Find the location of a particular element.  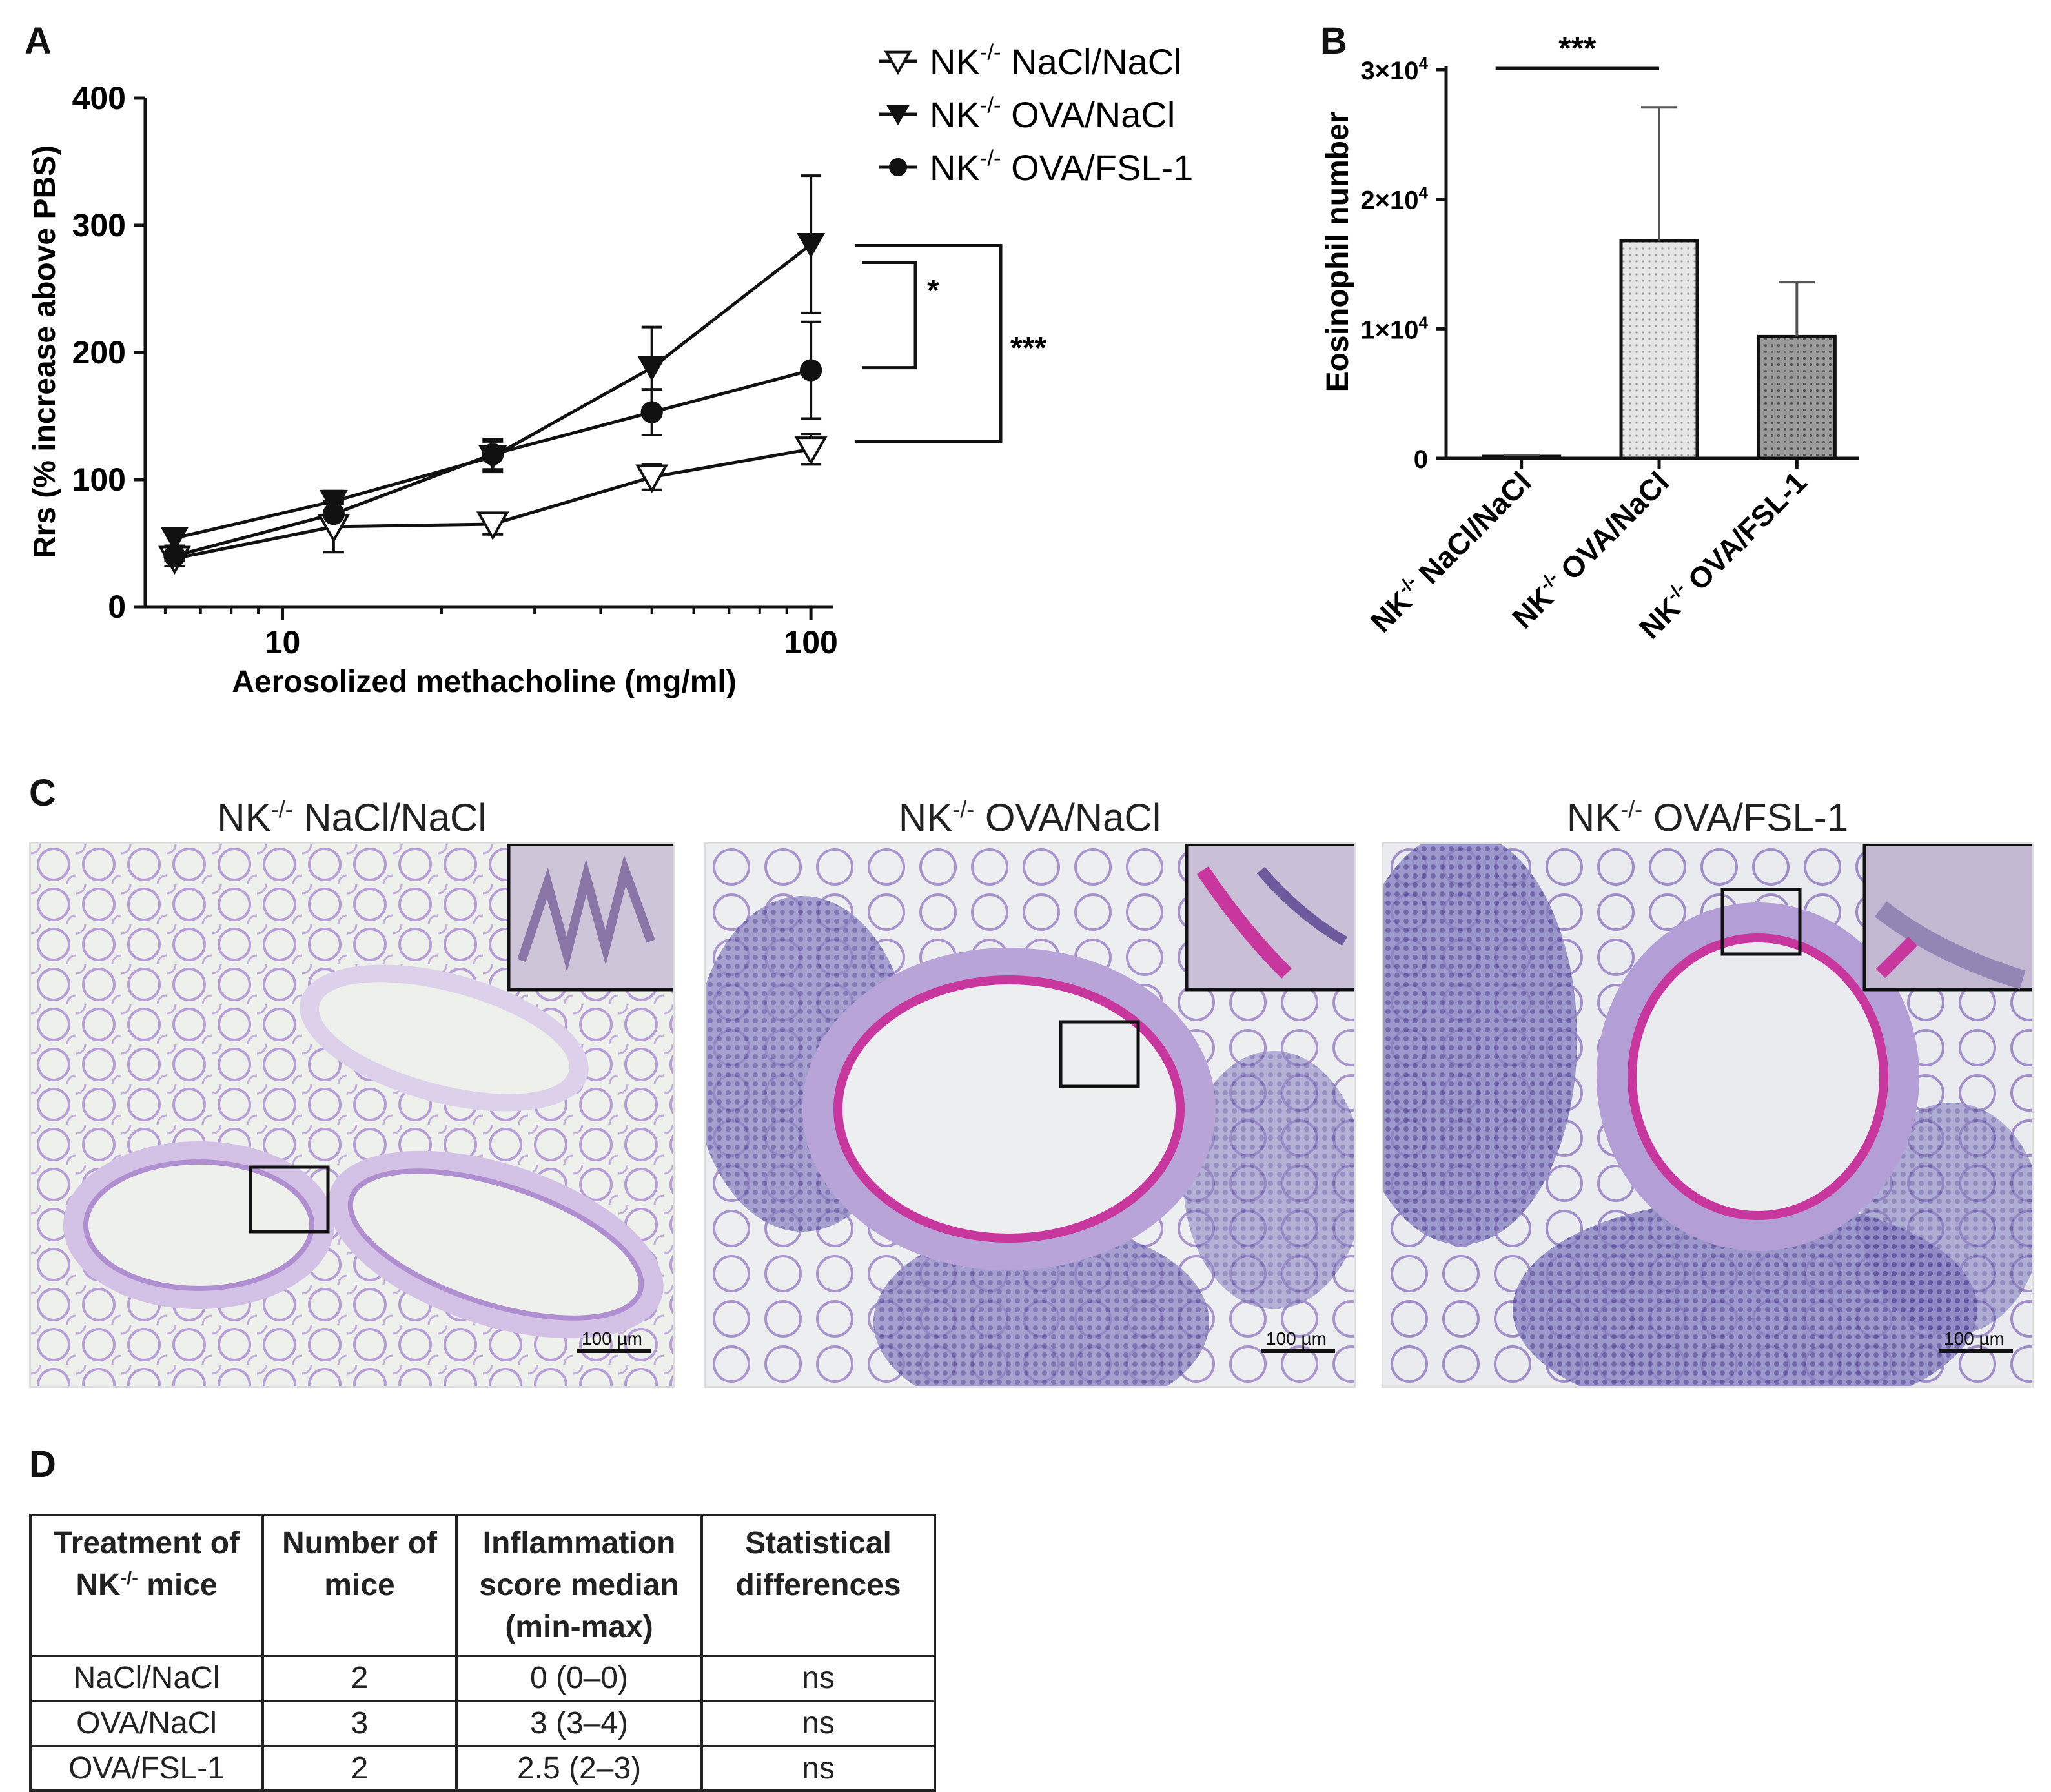

chart-b-y-axis-label: Eosinophil number is located at coordinates (1338, 252).